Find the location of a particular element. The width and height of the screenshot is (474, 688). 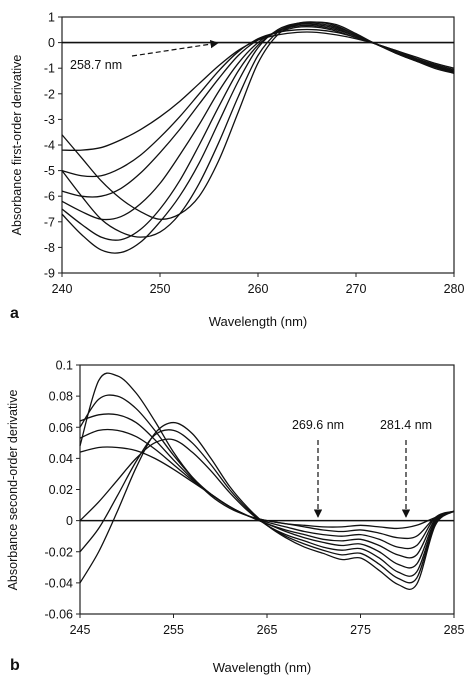

y-tick-label-a: -4 is located at coordinates (49, 146).